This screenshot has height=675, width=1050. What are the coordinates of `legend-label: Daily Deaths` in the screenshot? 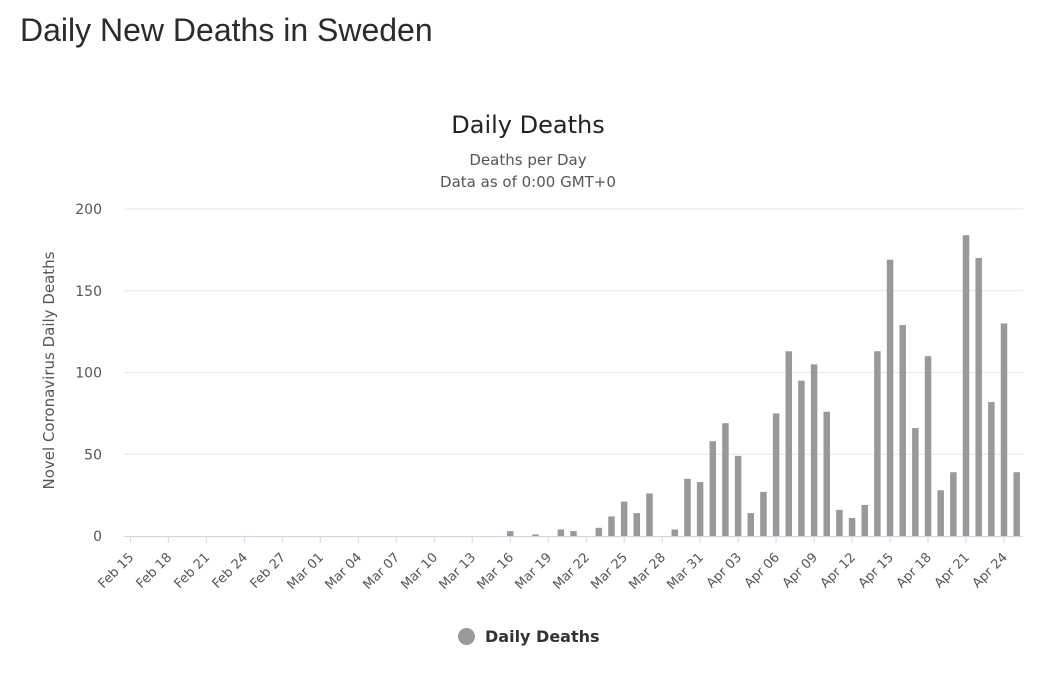 It's located at (542, 636).